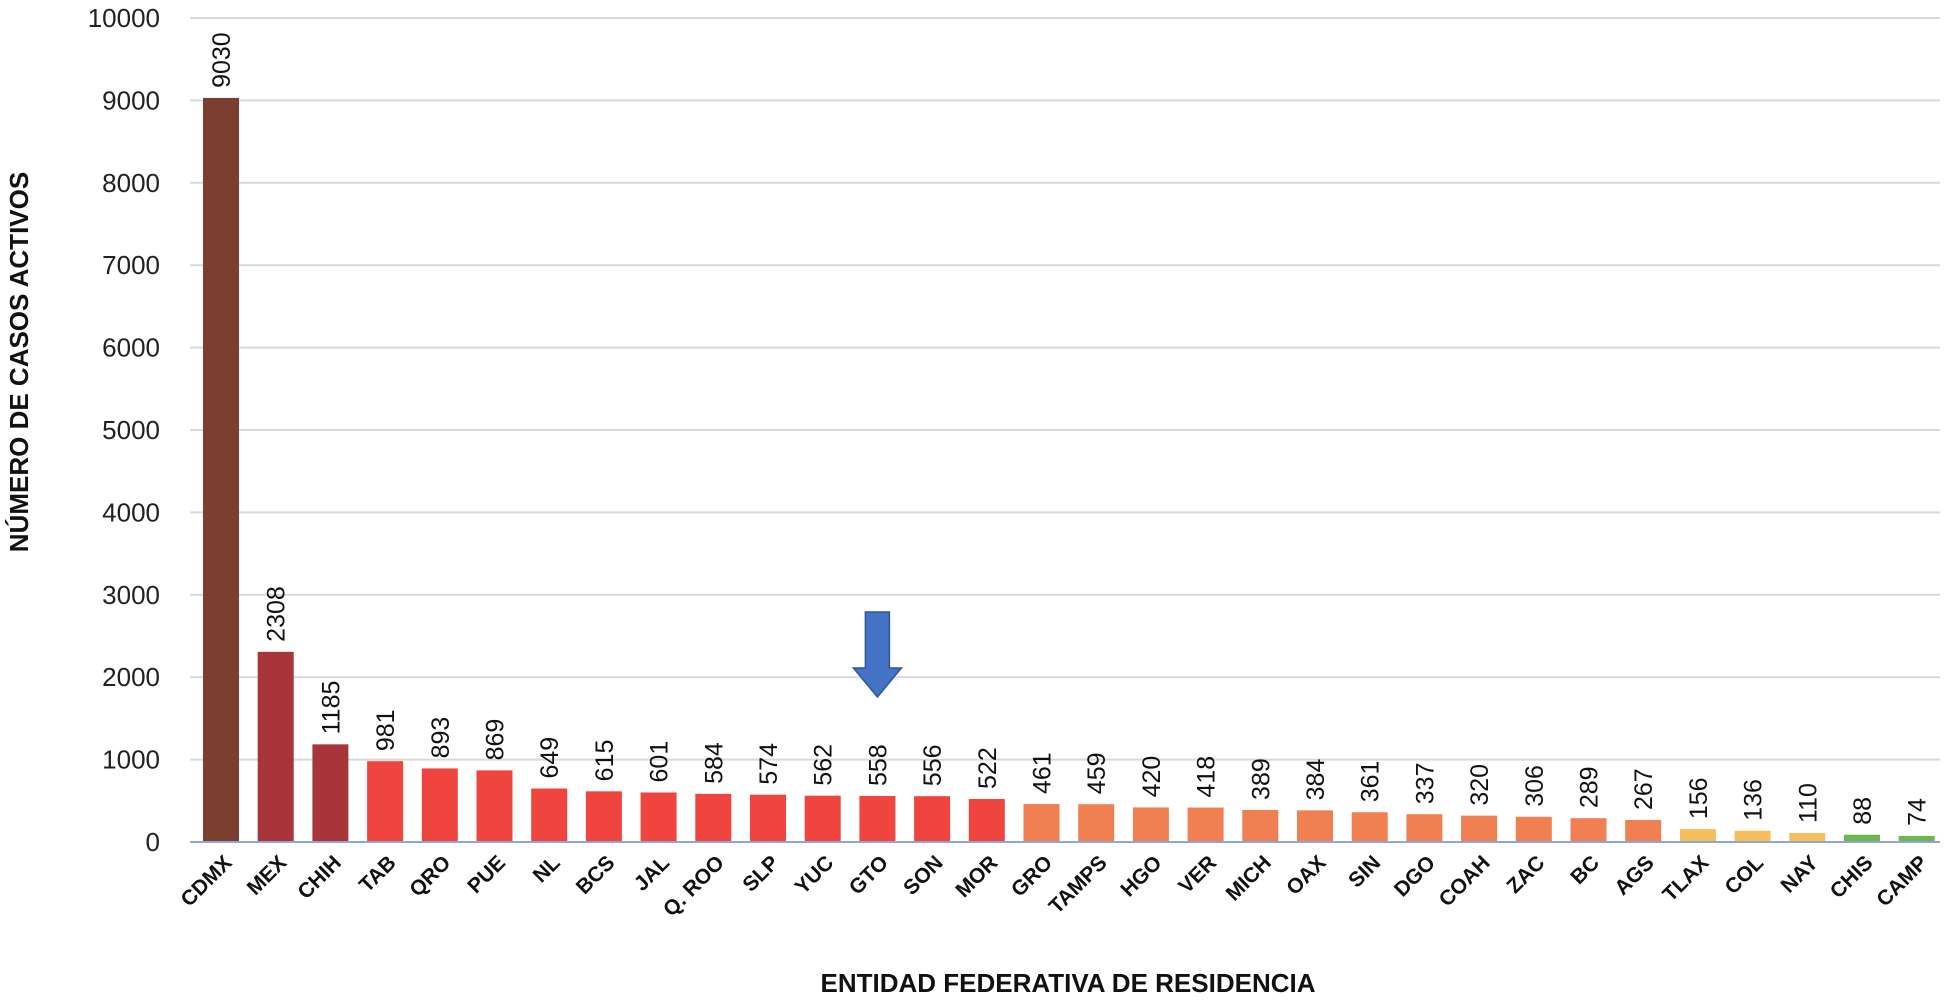  Describe the element at coordinates (605, 761) in the screenshot. I see `data-label: 615` at that location.